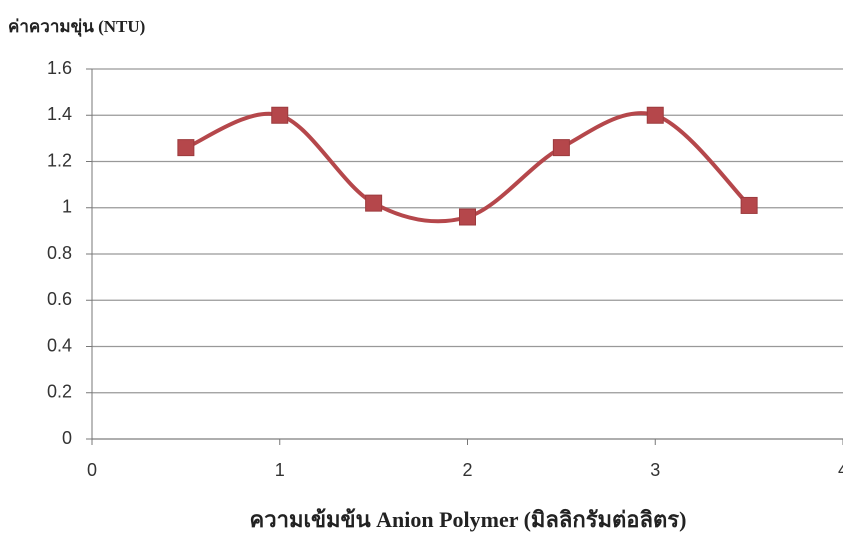 The height and width of the screenshot is (541, 843). What do you see at coordinates (468, 167) in the screenshot?
I see `series-line` at bounding box center [468, 167].